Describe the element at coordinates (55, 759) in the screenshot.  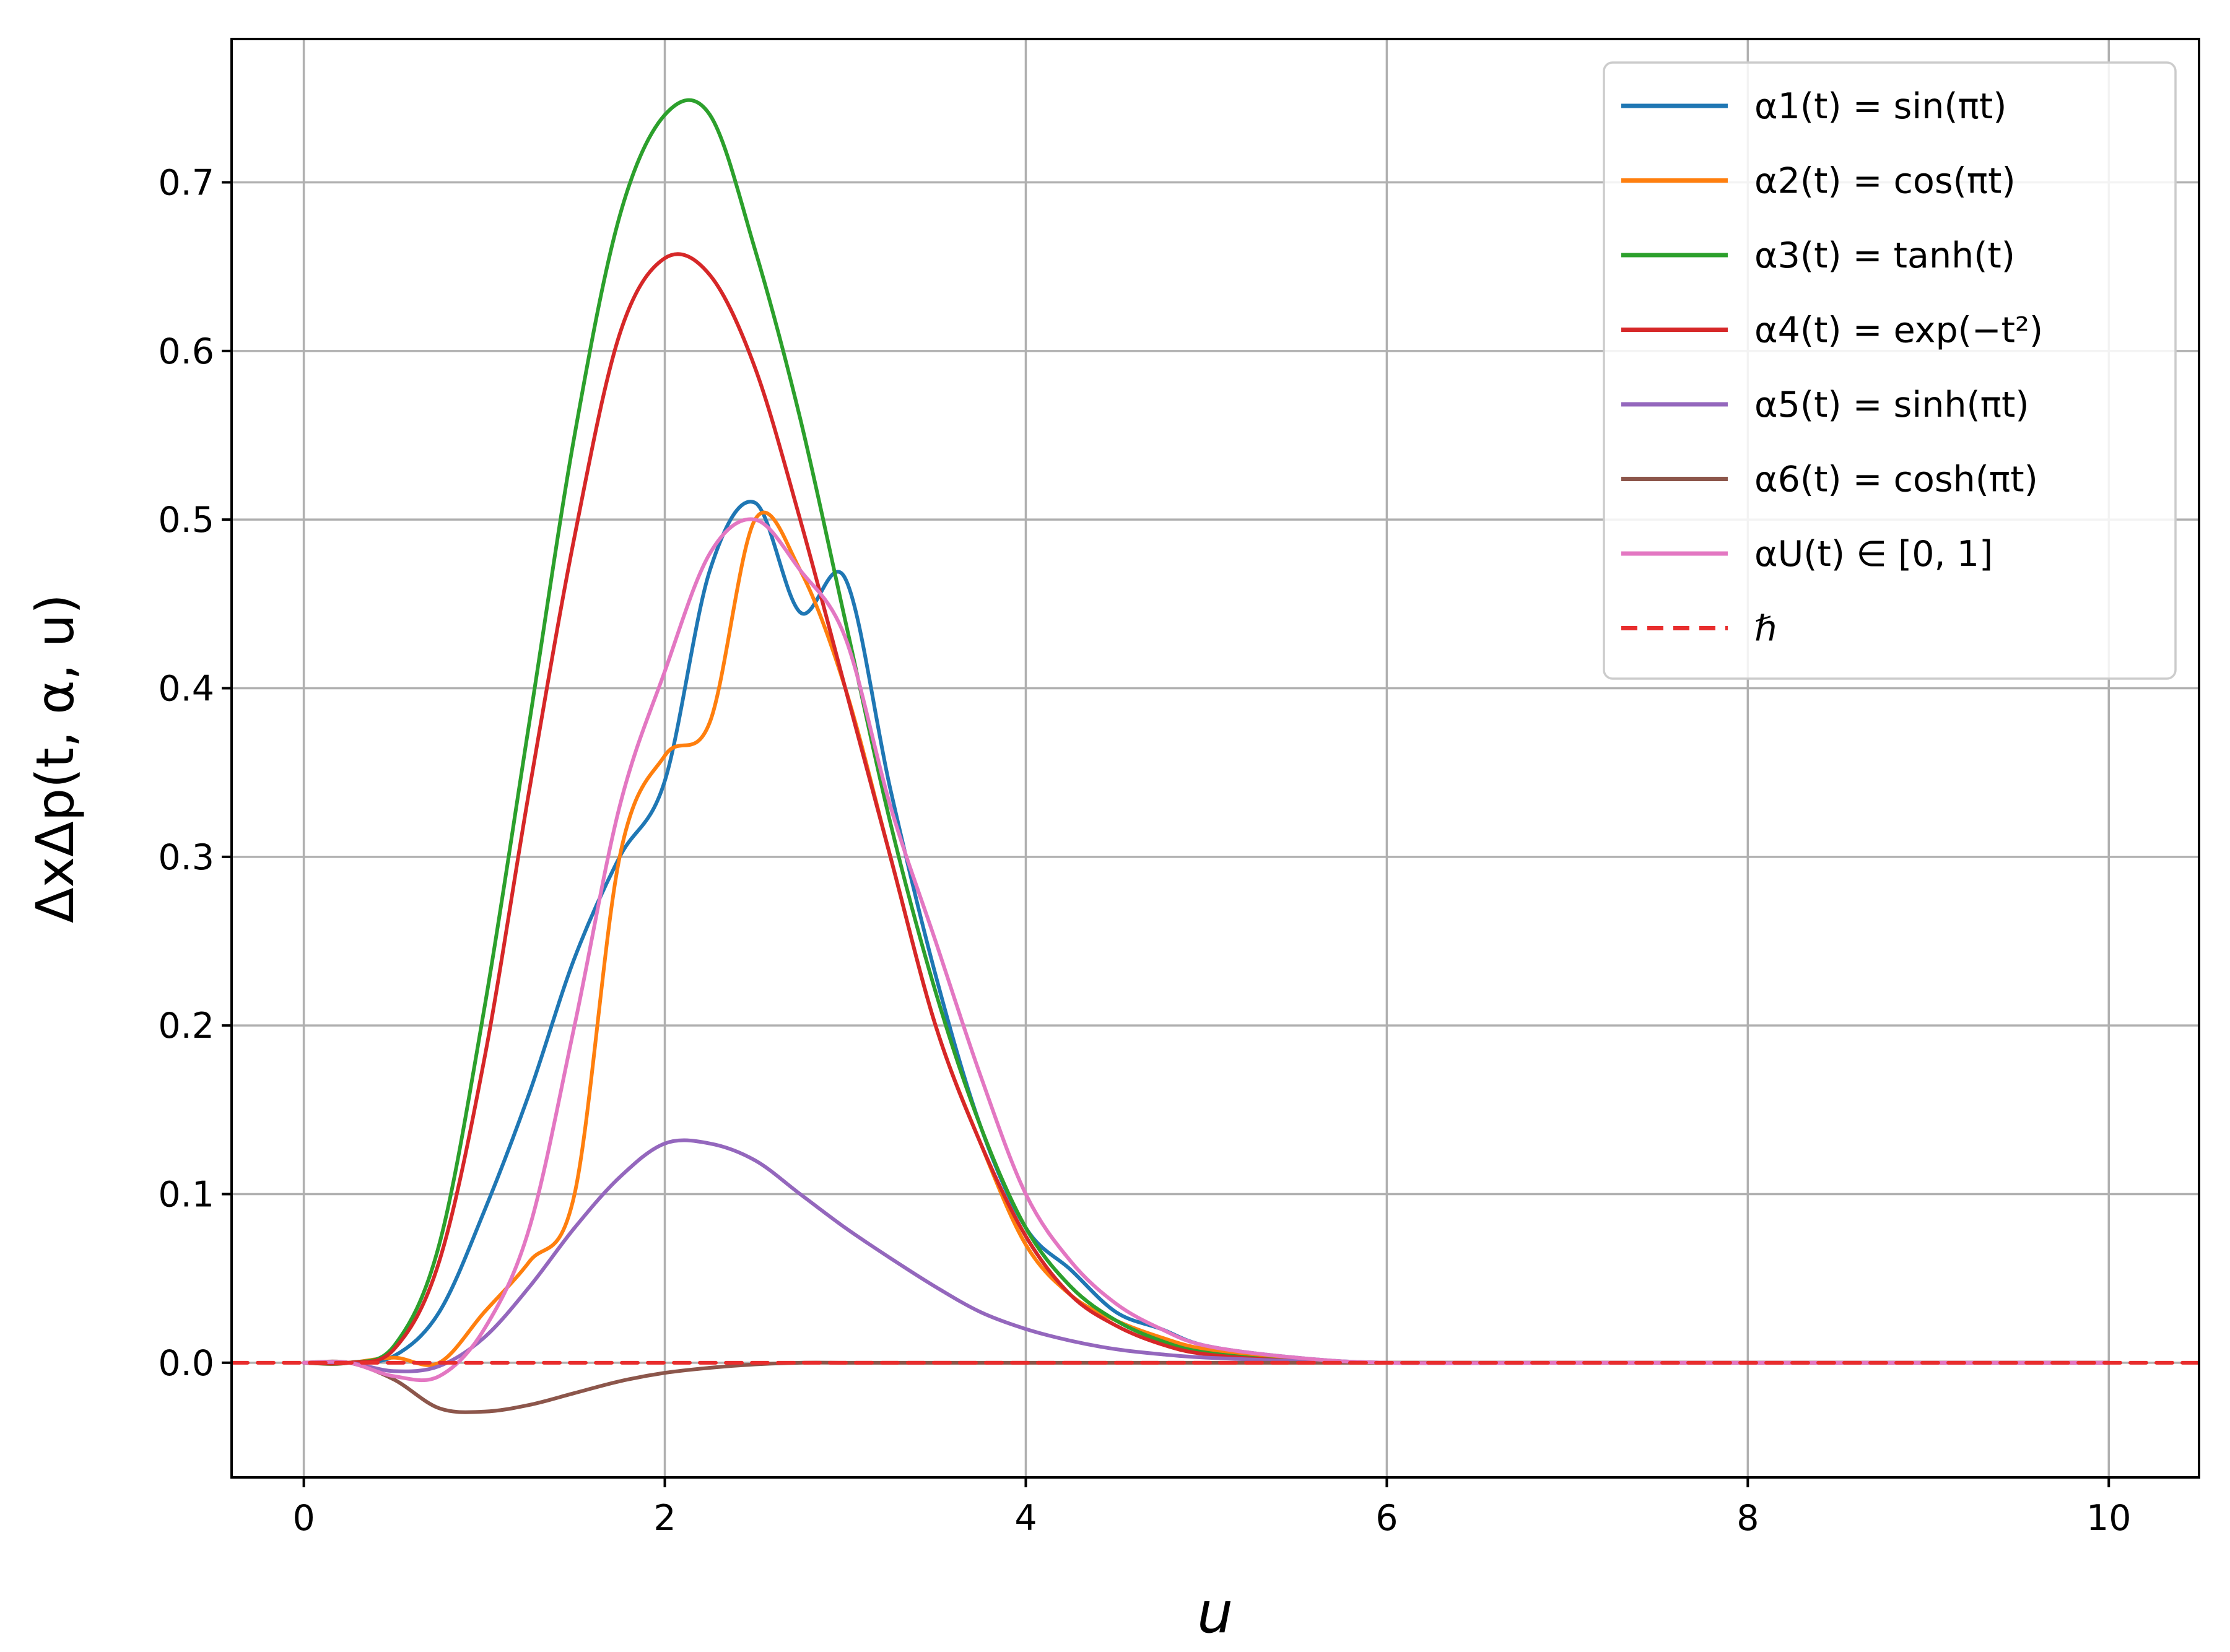
I see `y-axis-title: ΔxΔp(t, α, u)` at that location.